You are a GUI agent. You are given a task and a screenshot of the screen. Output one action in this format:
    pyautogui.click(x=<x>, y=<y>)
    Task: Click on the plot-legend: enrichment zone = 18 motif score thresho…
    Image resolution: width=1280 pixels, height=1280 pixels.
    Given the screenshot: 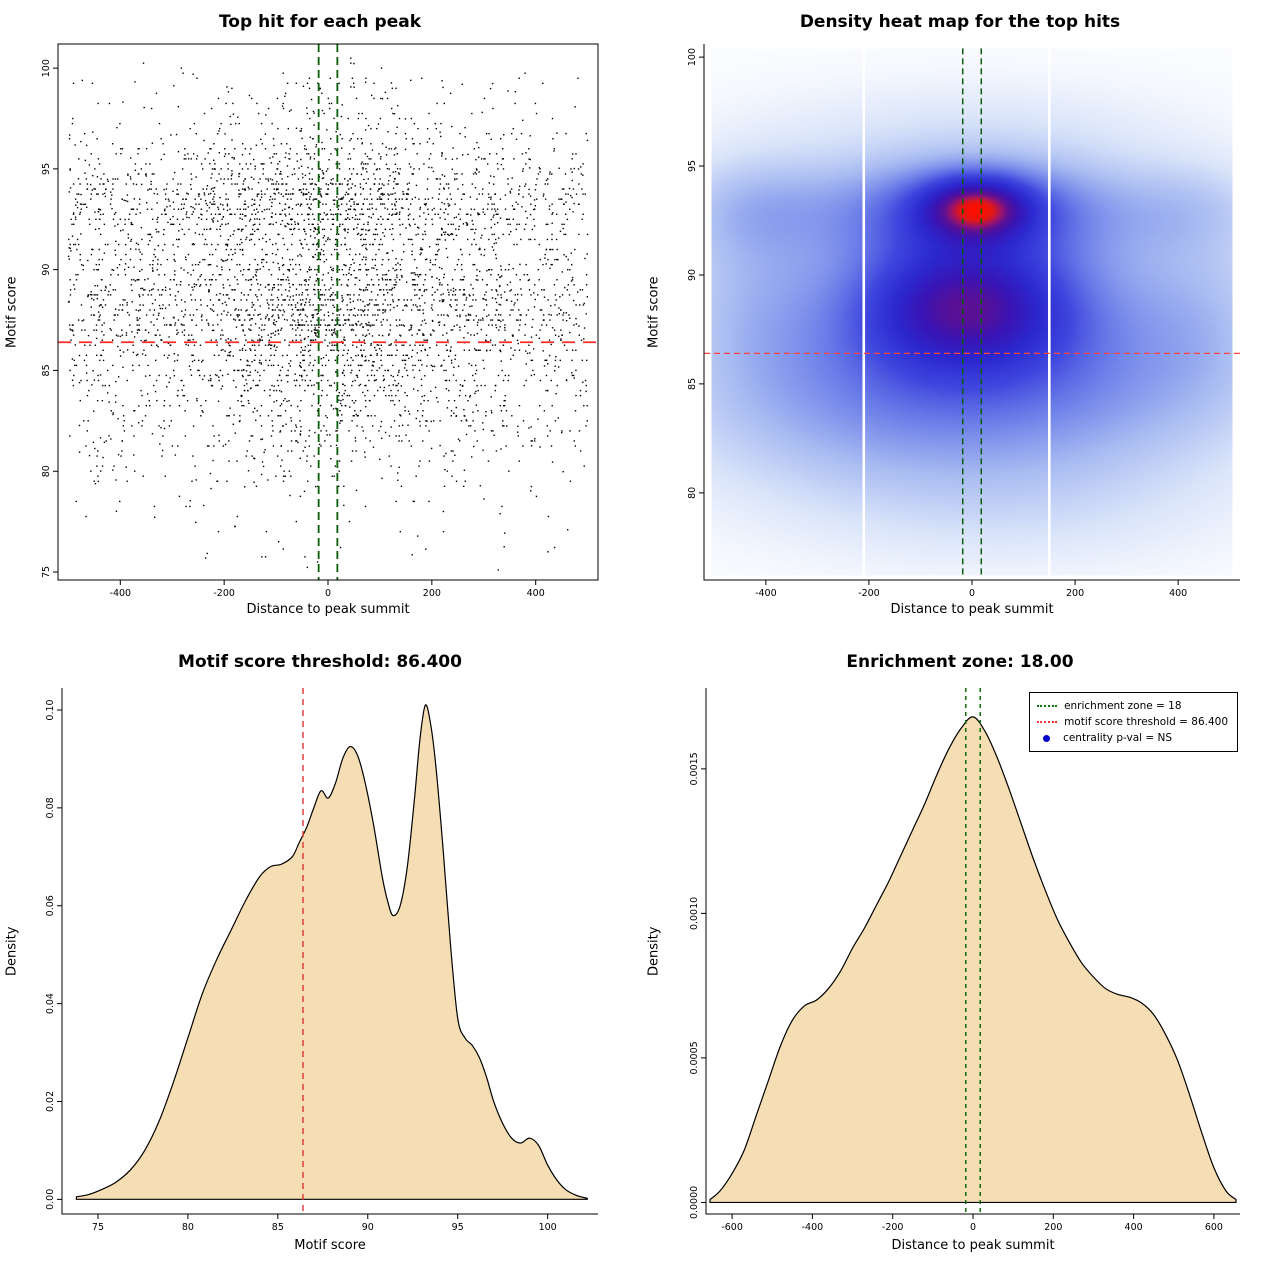 What is the action you would take?
    pyautogui.click(x=1133, y=722)
    